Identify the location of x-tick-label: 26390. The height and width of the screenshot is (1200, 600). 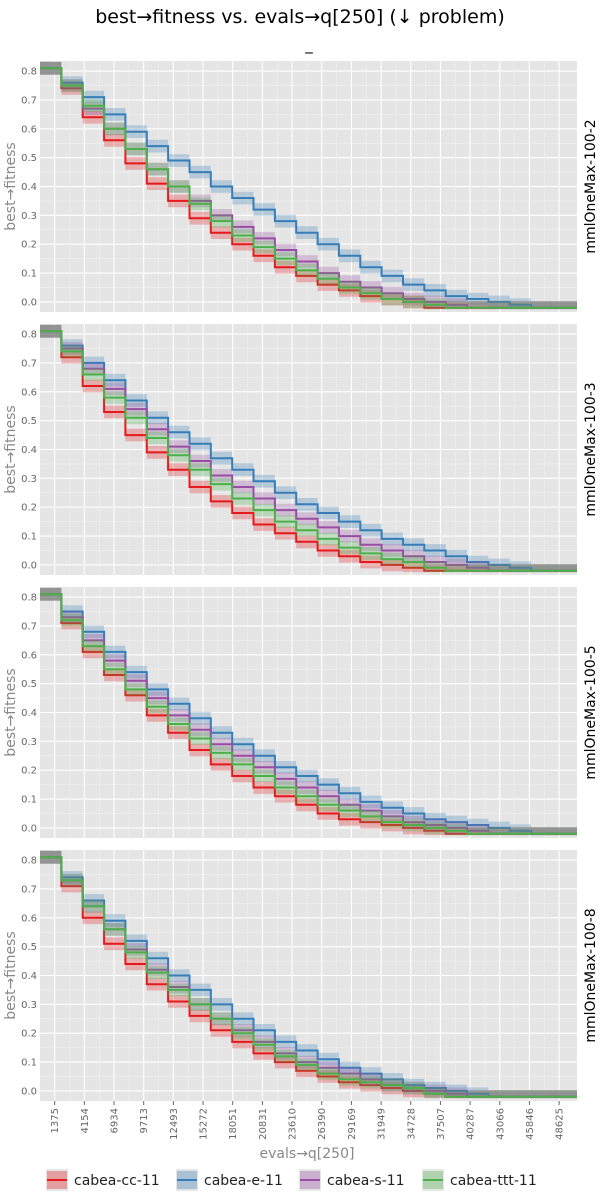
(322, 1124).